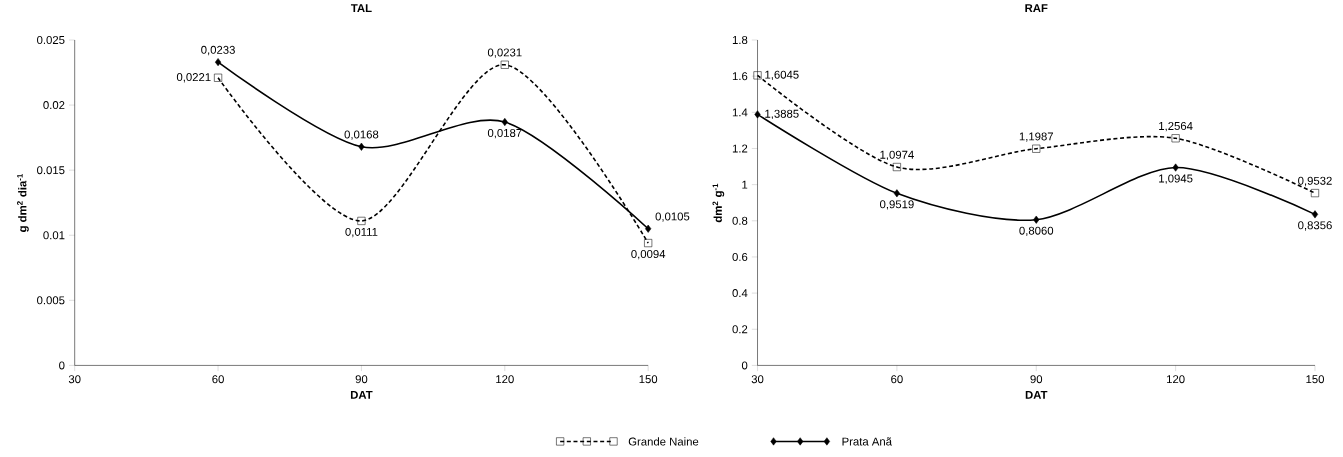  What do you see at coordinates (867, 441) in the screenshot?
I see `legend-label: Prata Anã` at bounding box center [867, 441].